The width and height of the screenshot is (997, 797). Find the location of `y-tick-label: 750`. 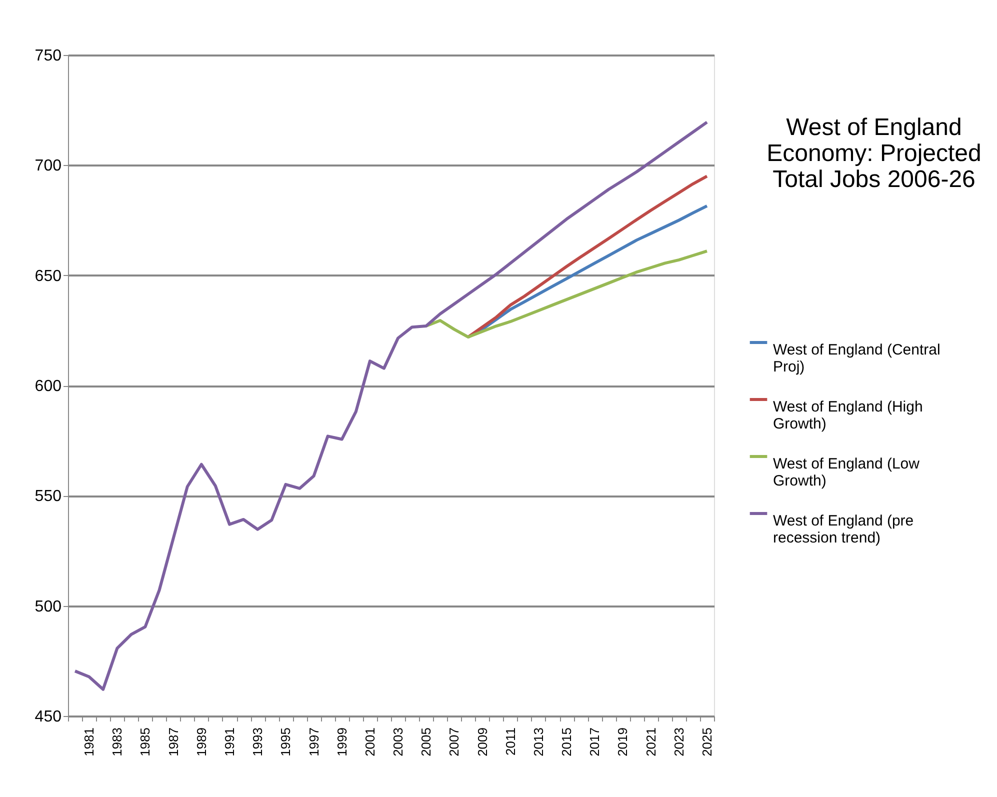

y-tick-label: 750 is located at coordinates (48, 56).